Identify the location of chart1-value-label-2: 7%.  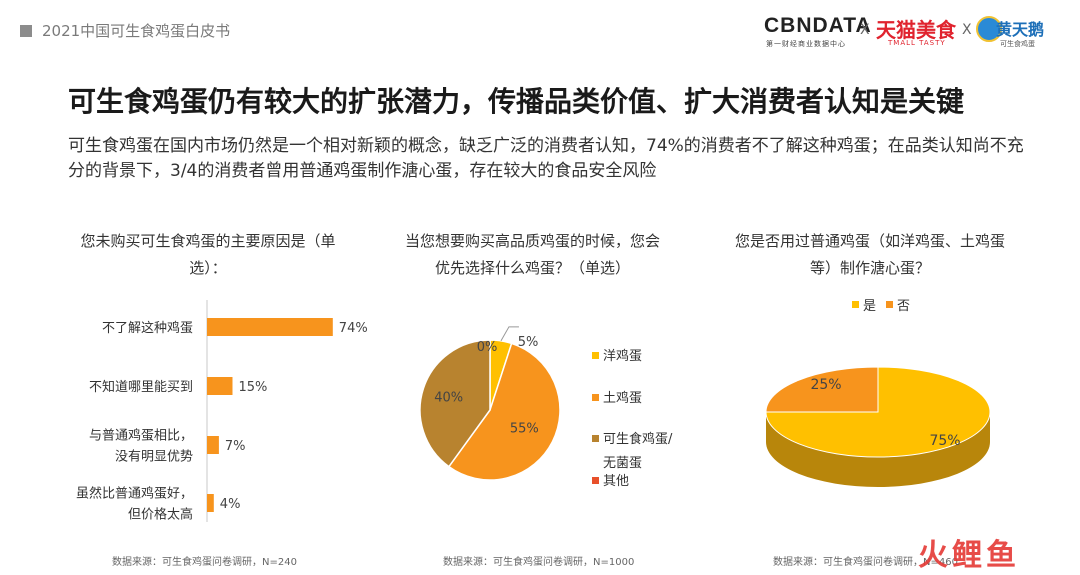
(235, 446).